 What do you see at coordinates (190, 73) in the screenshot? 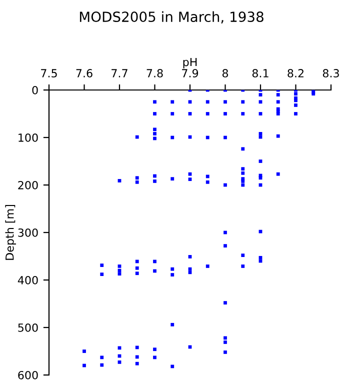
I see `x-tick-label: 7.9` at bounding box center [190, 73].